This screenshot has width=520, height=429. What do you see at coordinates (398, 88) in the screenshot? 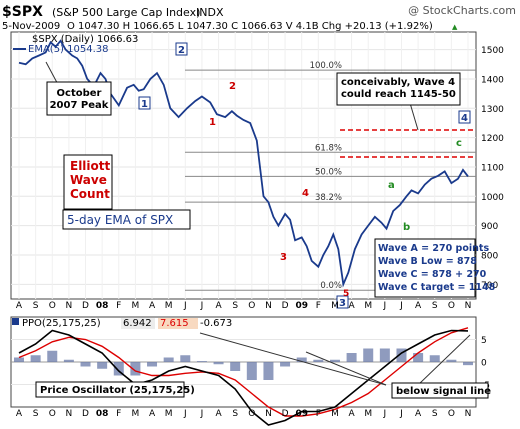
I see `conceivably-label: conceivably, Wave 4 could reach 1145-50` at bounding box center [398, 88].